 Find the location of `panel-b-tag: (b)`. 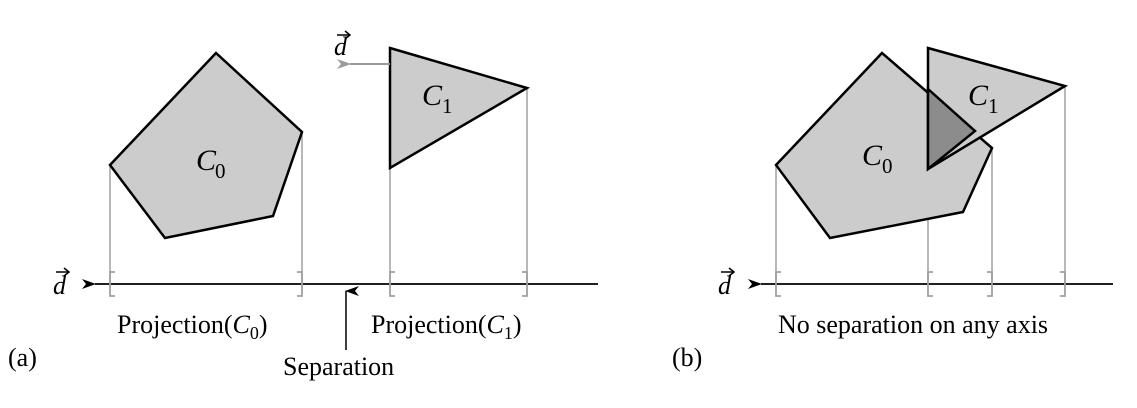

panel-b-tag: (b) is located at coordinates (687, 357).